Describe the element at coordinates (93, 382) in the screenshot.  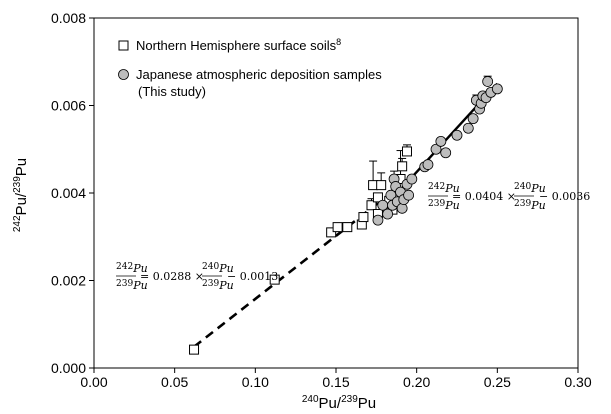
I see `x-tick-label: 0.00` at that location.